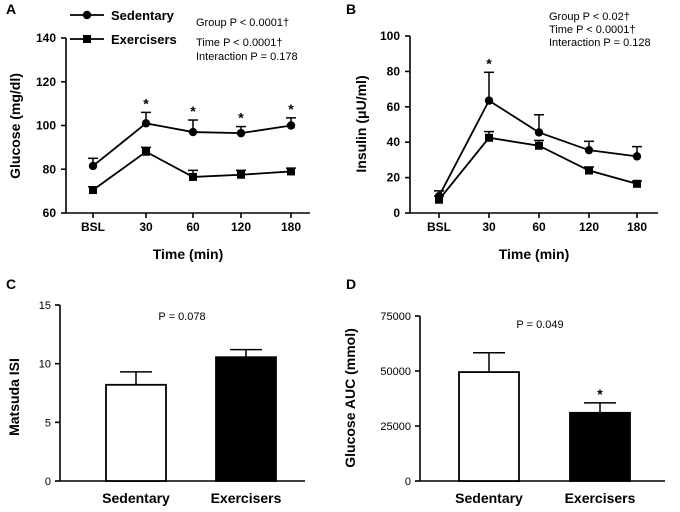  Describe the element at coordinates (408, 482) in the screenshot. I see `panel-d-ytick-label: 0` at that location.